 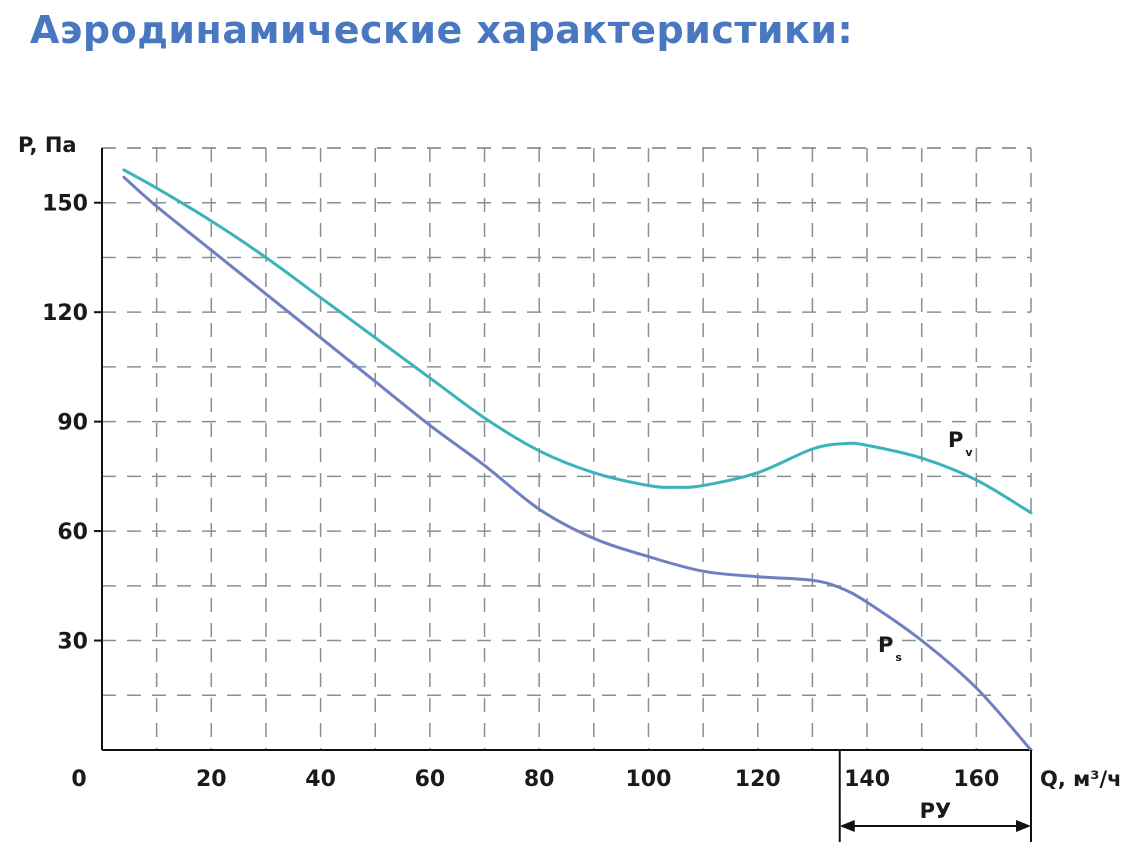 What do you see at coordinates (442, 30) in the screenshot?
I see `page-title: Аэродинамические характеристики:` at bounding box center [442, 30].